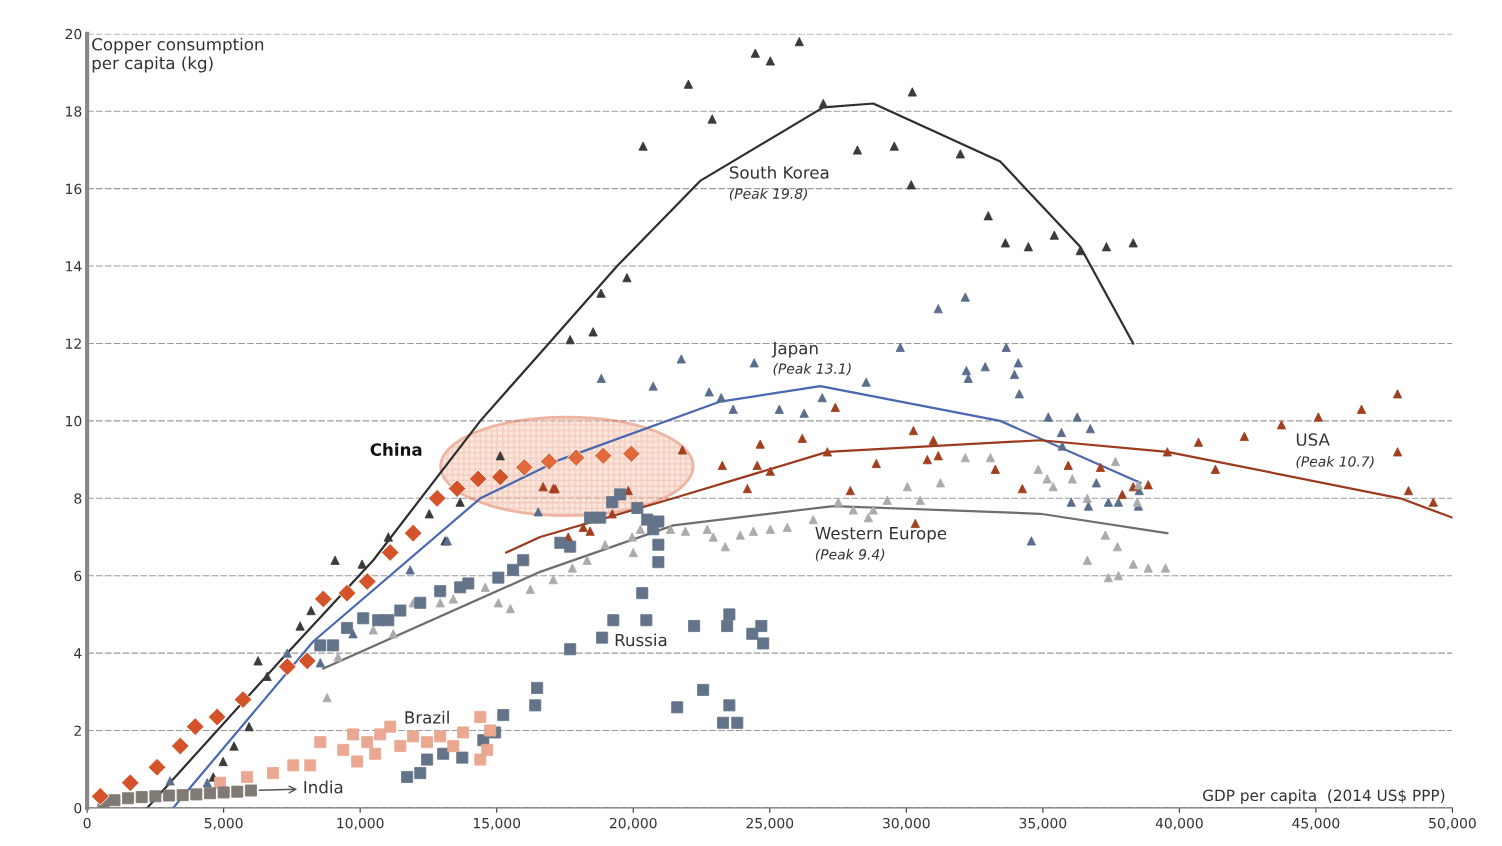 The height and width of the screenshot is (846, 1502). Describe the element at coordinates (427, 717) in the screenshot. I see `annotation: Brazil` at that location.